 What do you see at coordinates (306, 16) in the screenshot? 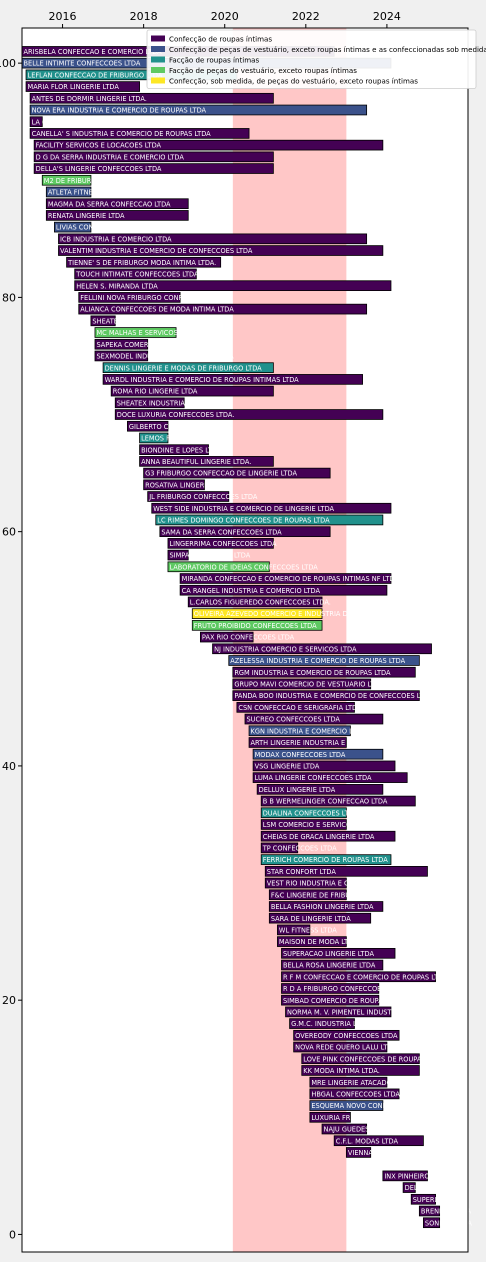
I see `x-tick-label-3: 2022` at bounding box center [306, 16].